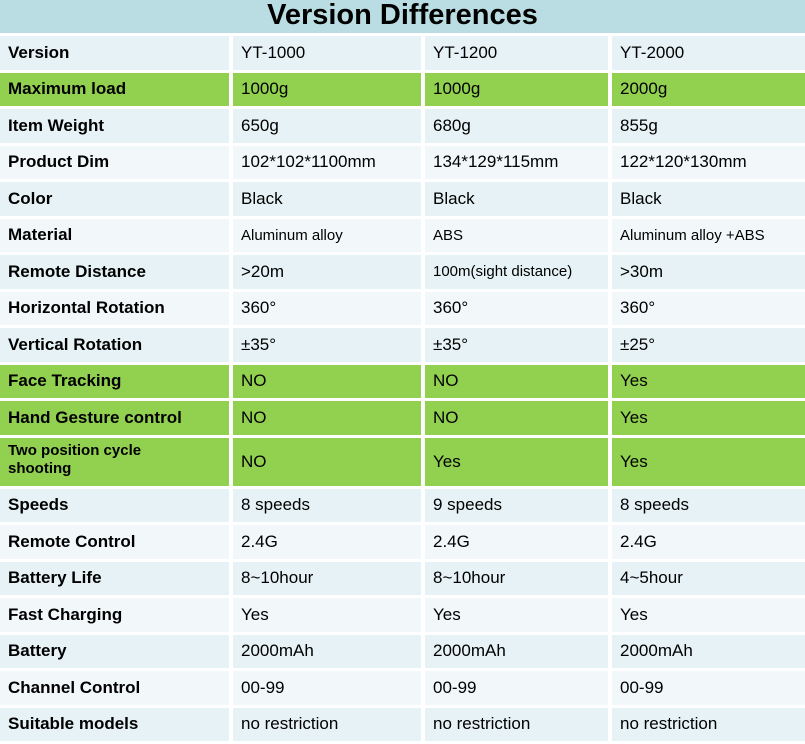 This screenshot has width=805, height=744. Describe the element at coordinates (516, 126) in the screenshot. I see `value-cell: 680g` at that location.